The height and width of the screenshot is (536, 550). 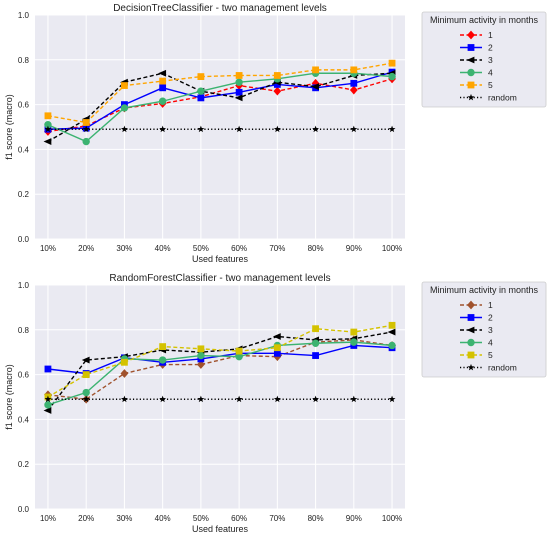 I want to click on y-tick-label: 0.4, so click(x=24, y=149).